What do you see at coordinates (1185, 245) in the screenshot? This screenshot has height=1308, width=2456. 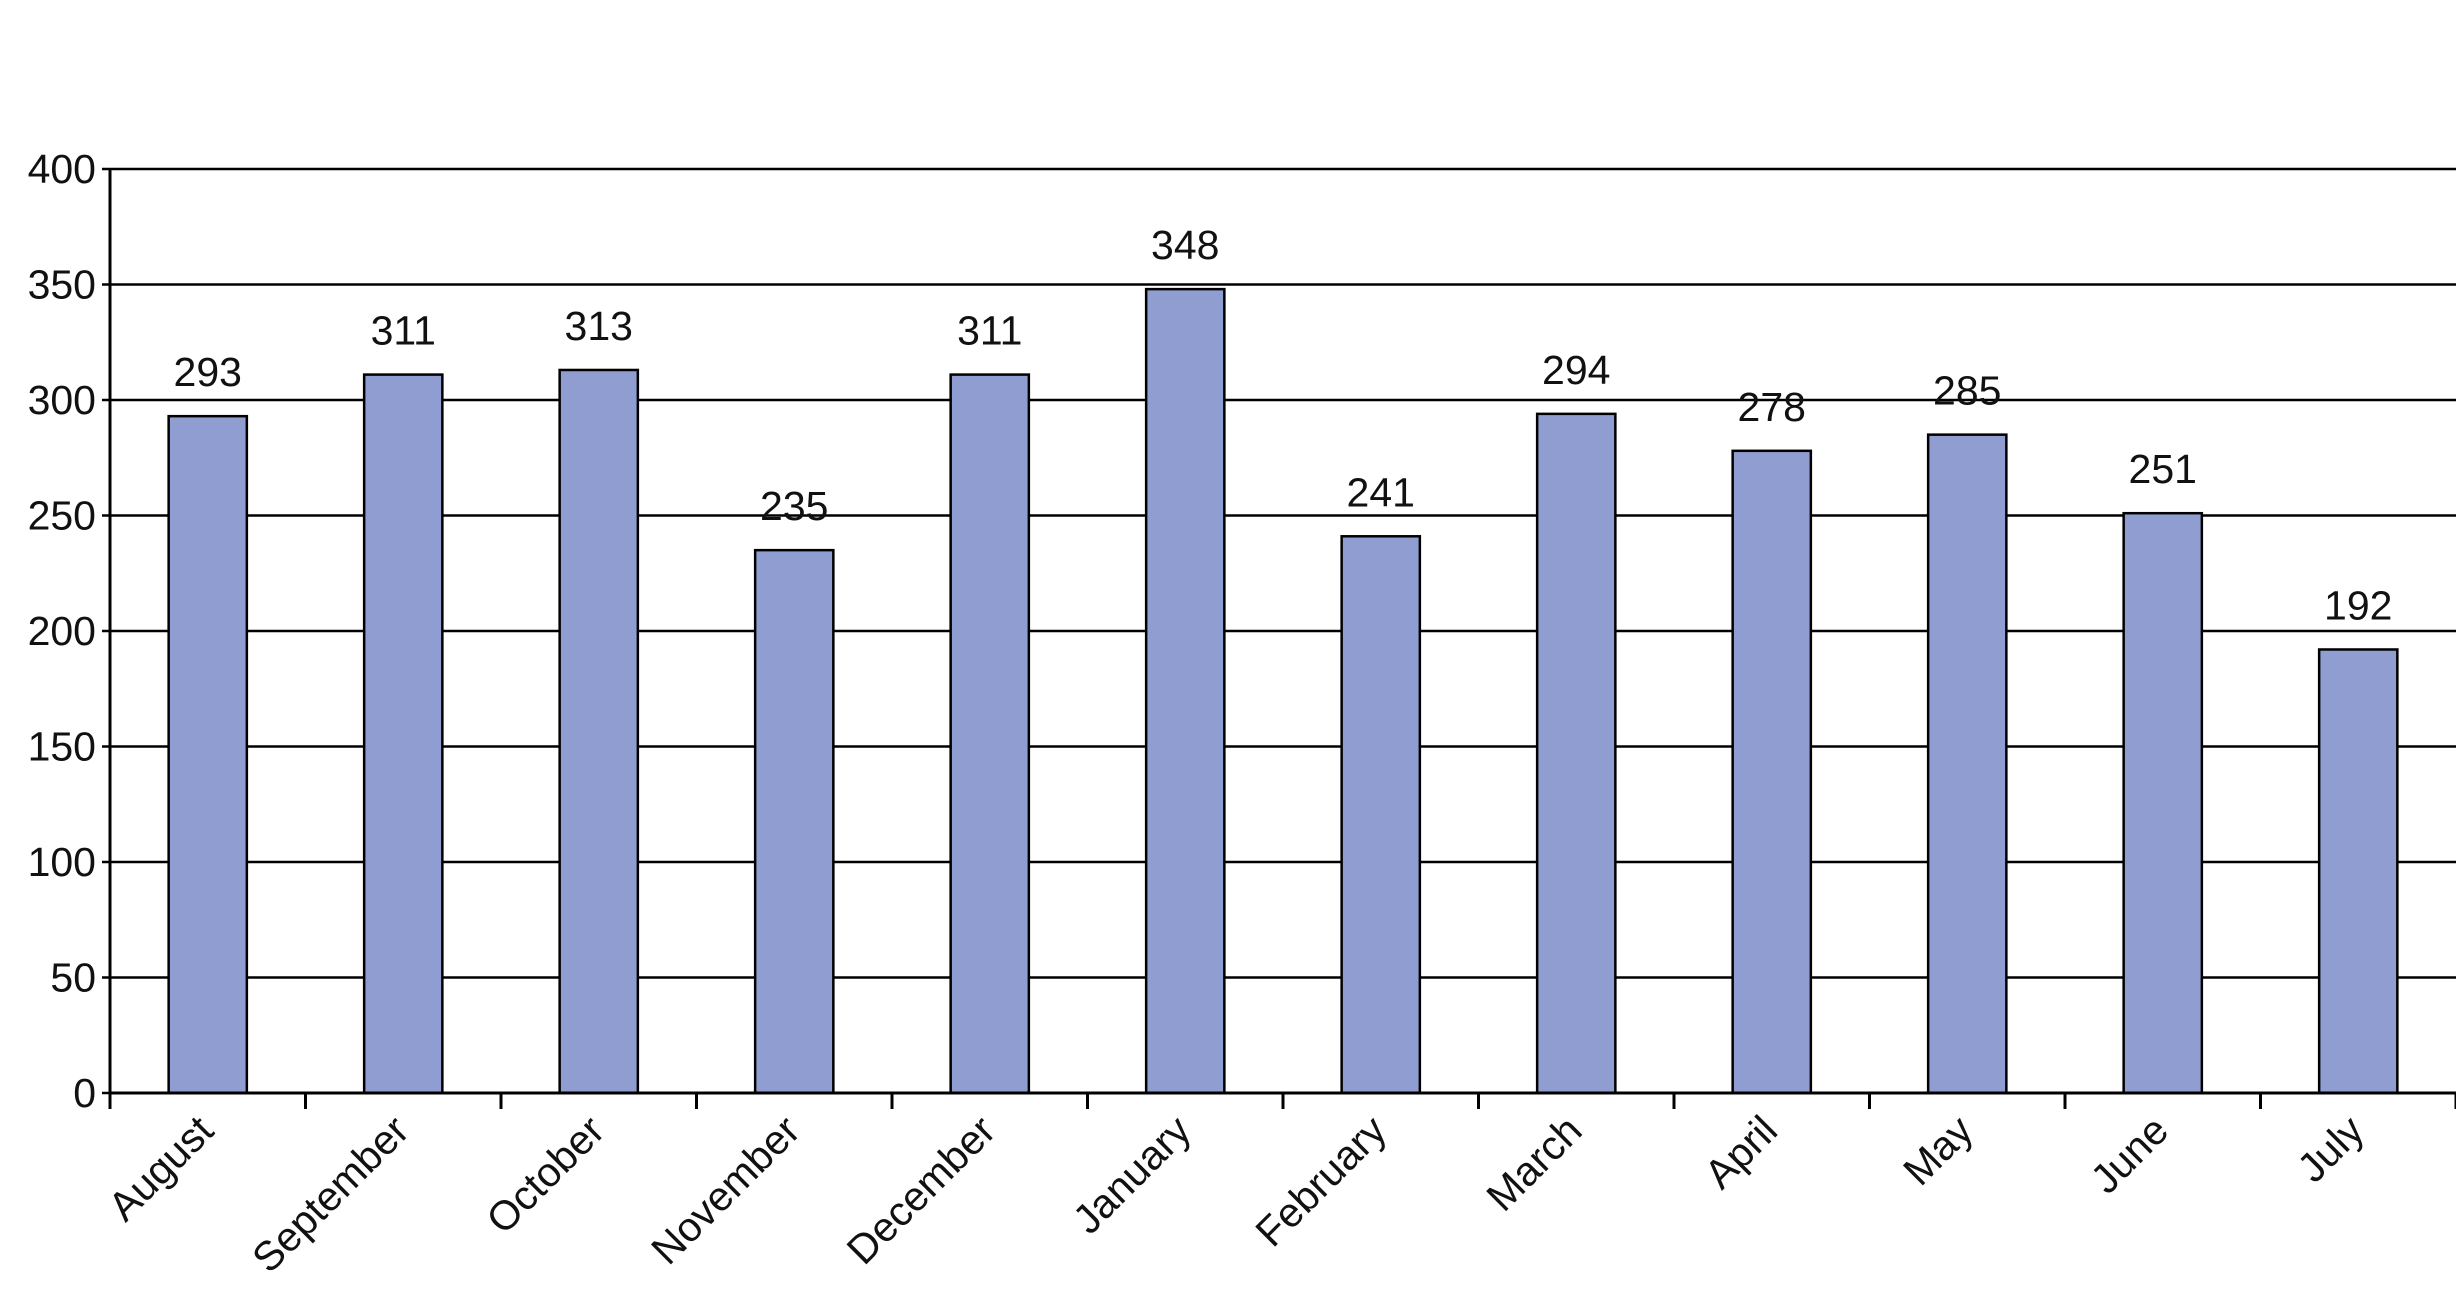 I see `value-label: 348` at bounding box center [1185, 245].